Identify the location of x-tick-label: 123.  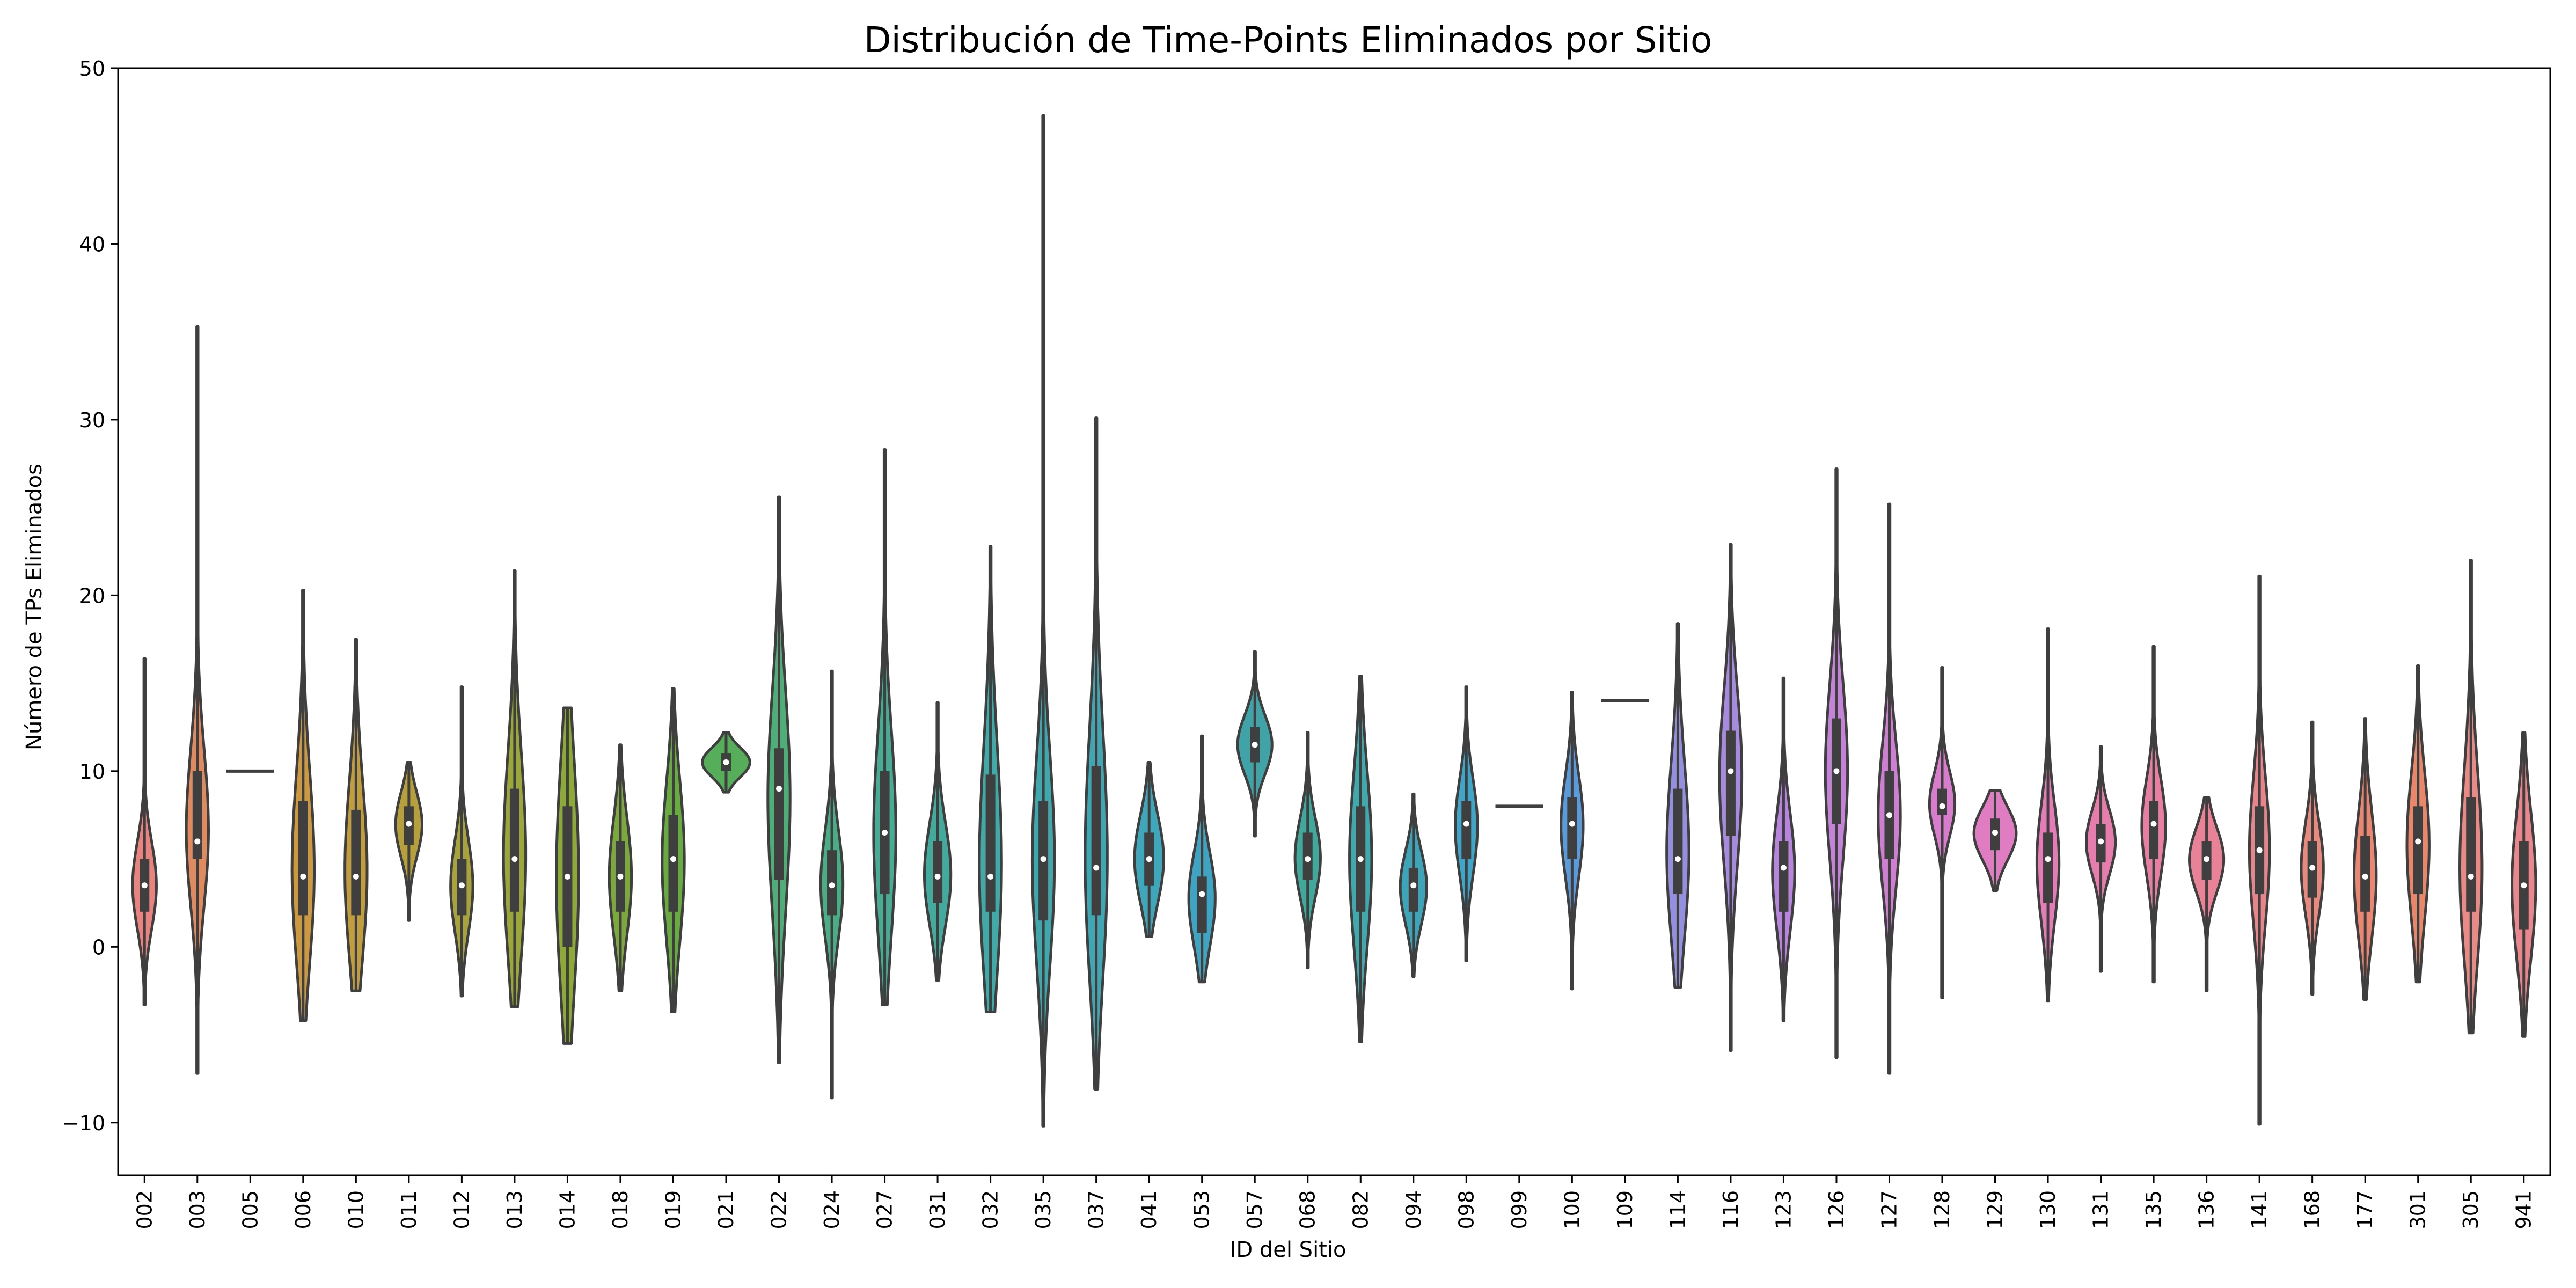
(1783, 1210).